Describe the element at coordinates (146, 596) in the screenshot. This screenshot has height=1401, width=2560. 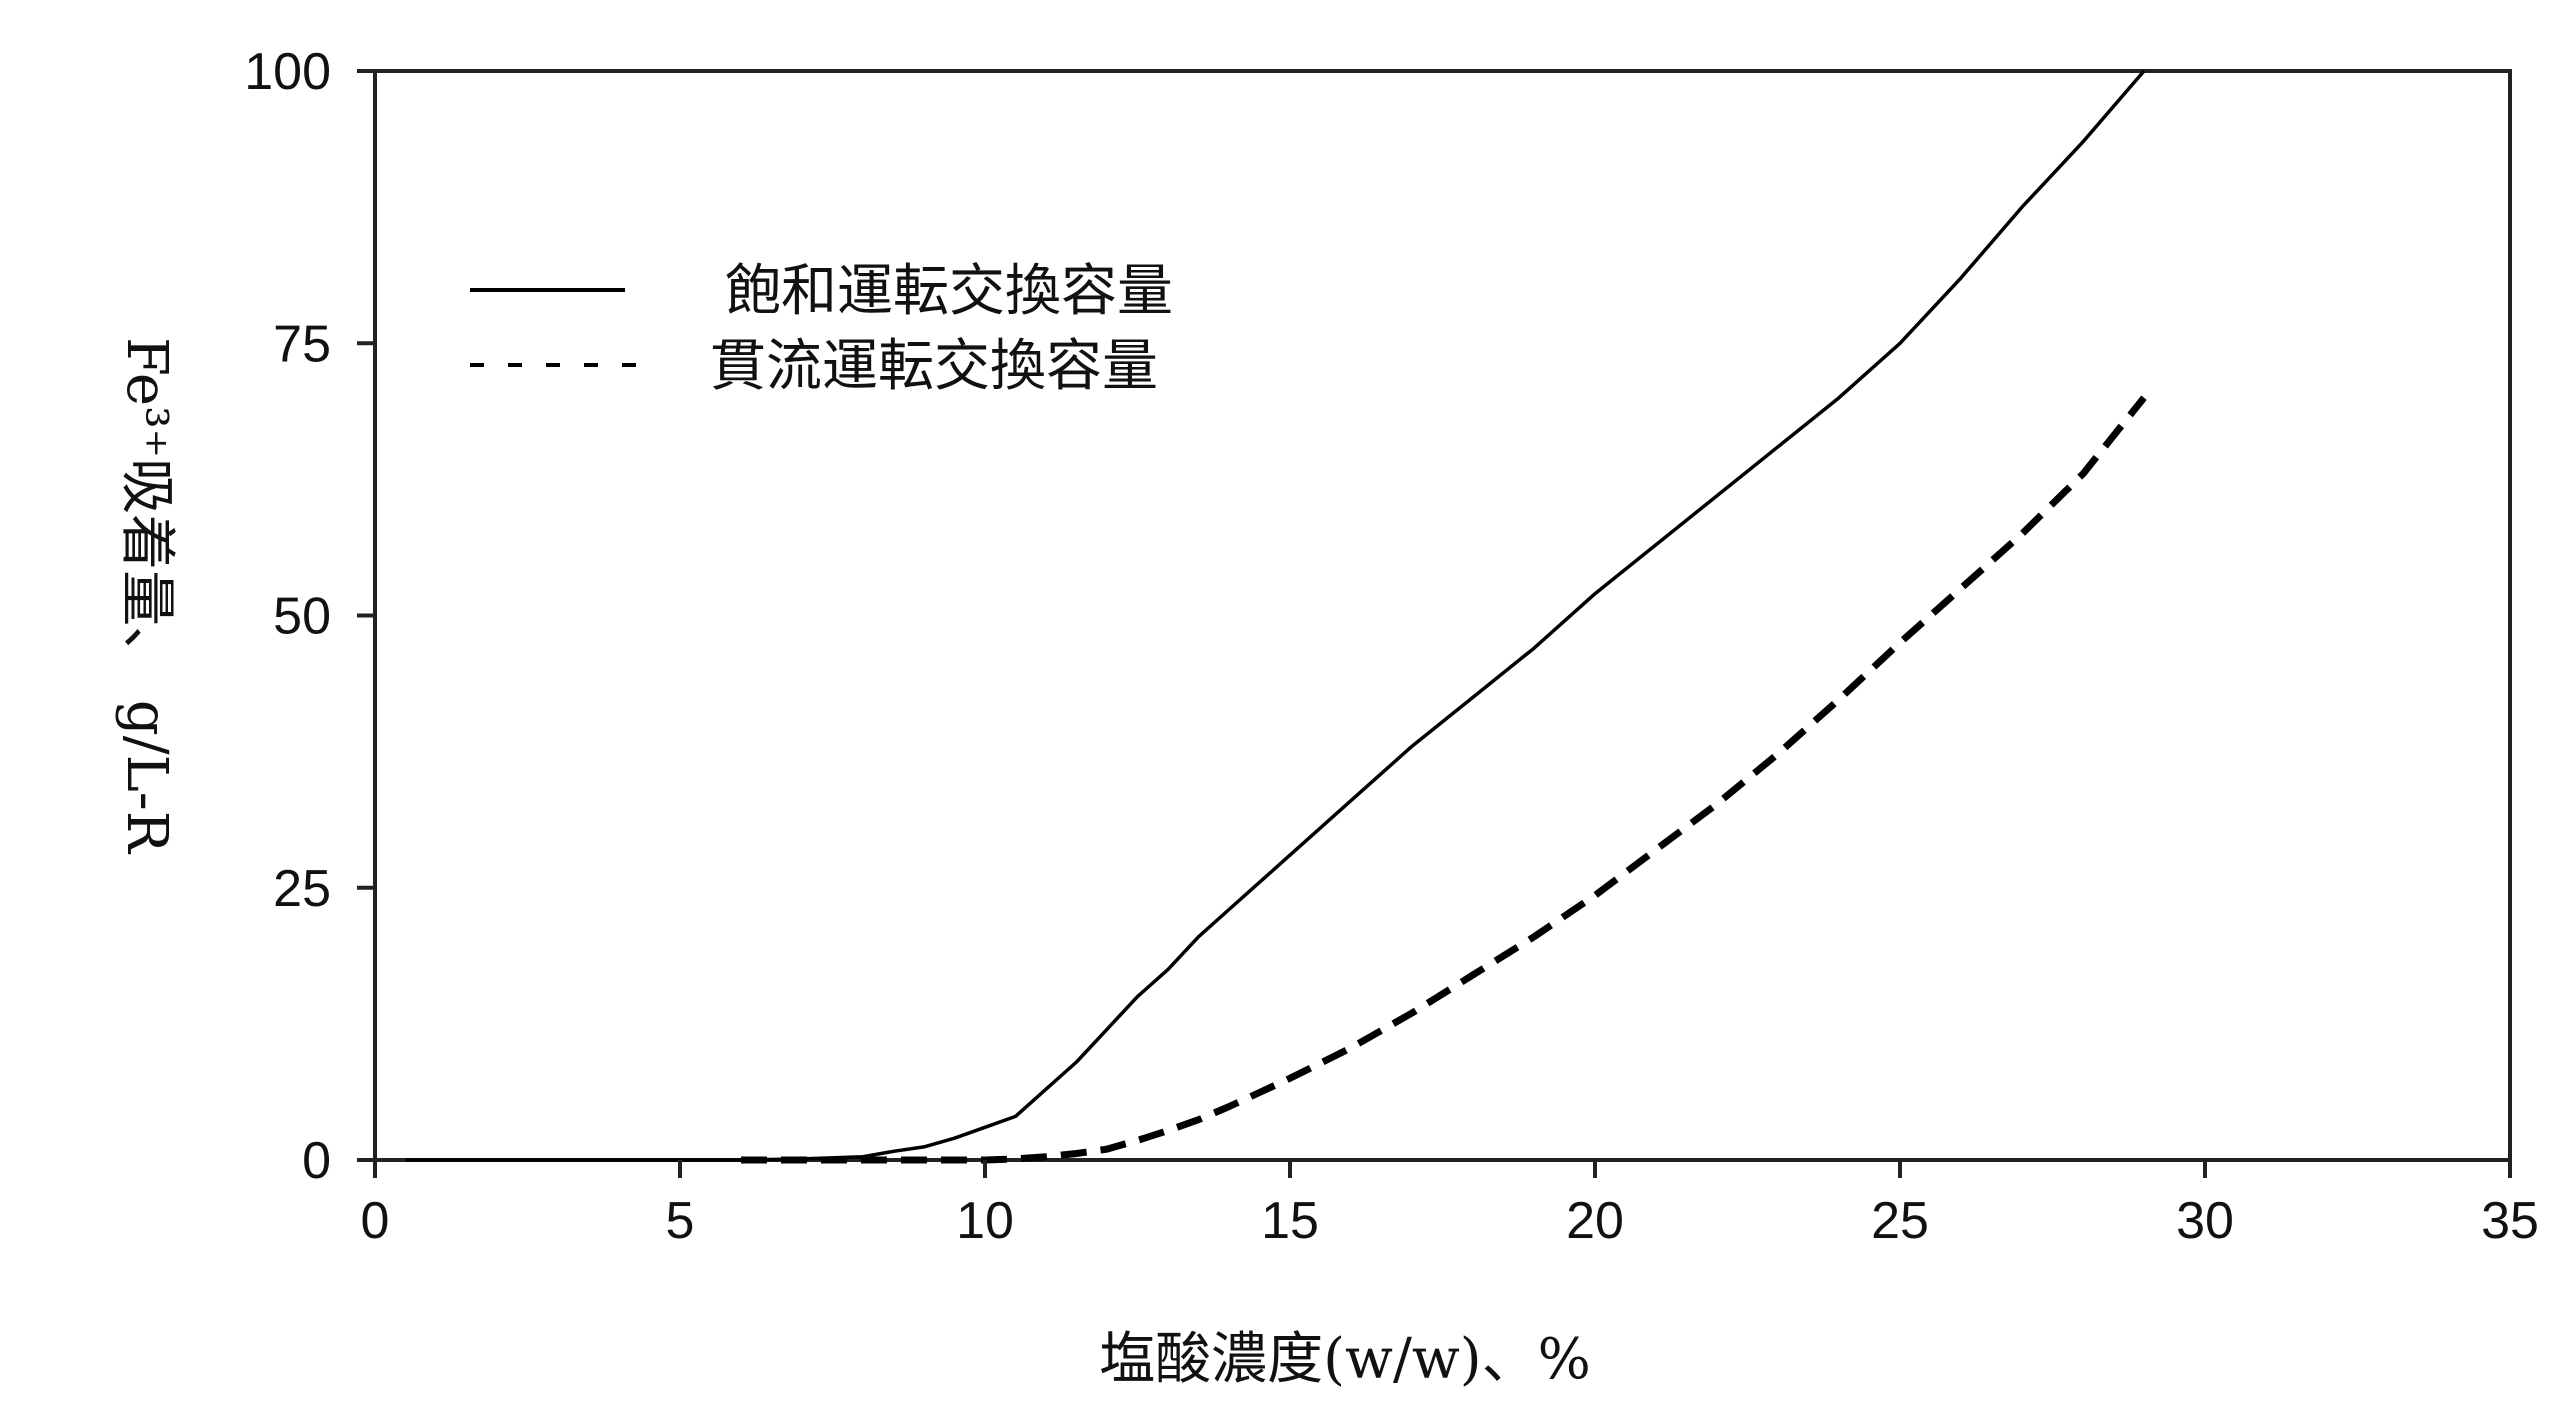
I see `y-axis-title: Fe³⁺吸着量、 g/L-R` at that location.